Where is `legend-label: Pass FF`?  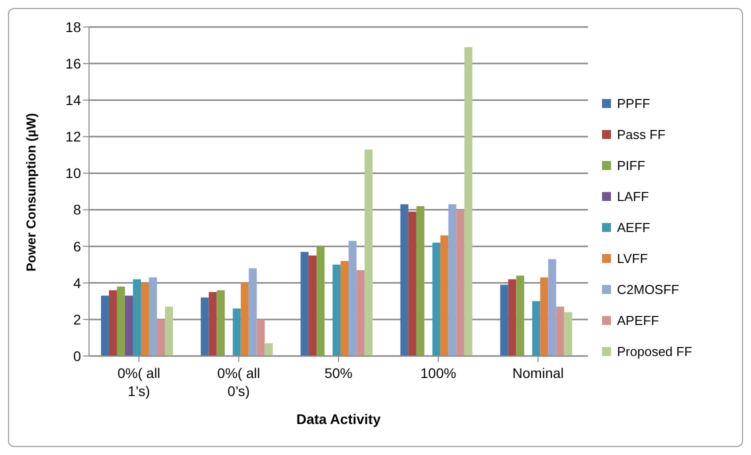
legend-label: Pass FF is located at coordinates (641, 134).